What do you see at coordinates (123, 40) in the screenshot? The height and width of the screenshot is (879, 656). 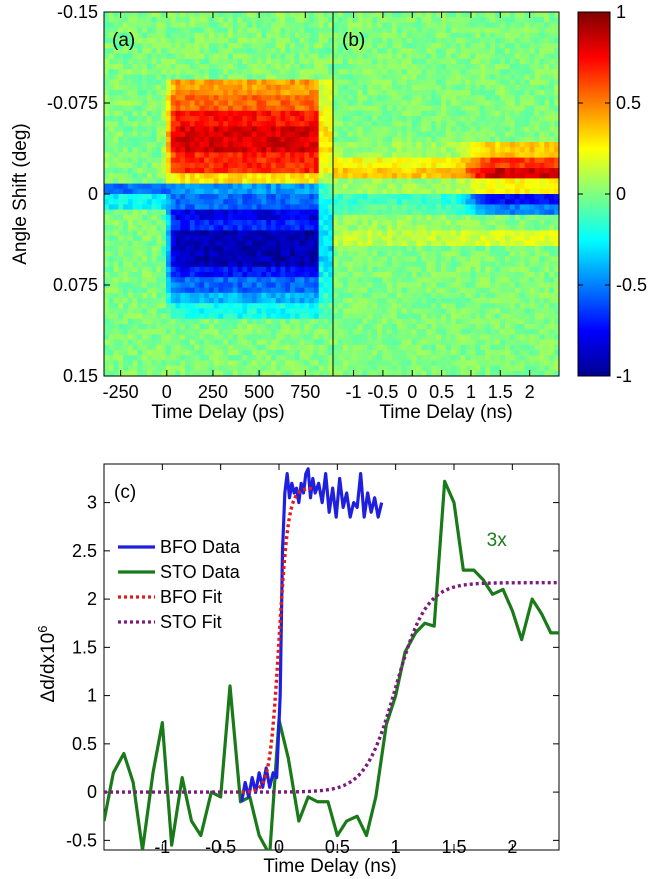 I see `panel-a-label: (a)` at bounding box center [123, 40].